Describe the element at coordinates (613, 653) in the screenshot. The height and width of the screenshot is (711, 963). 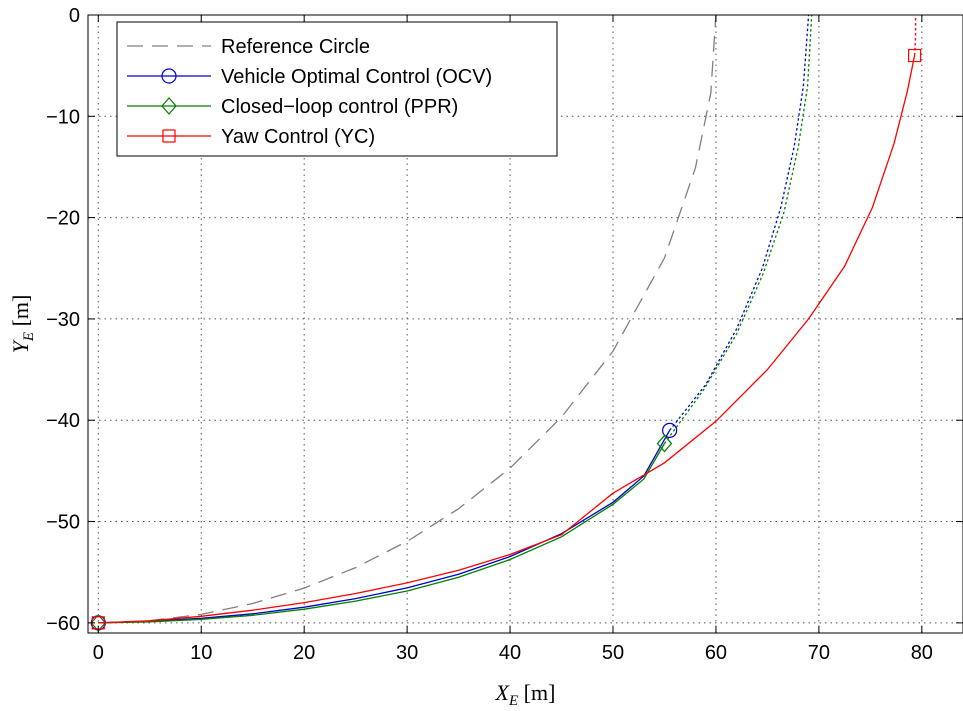
I see `x-tick-label: 50` at that location.